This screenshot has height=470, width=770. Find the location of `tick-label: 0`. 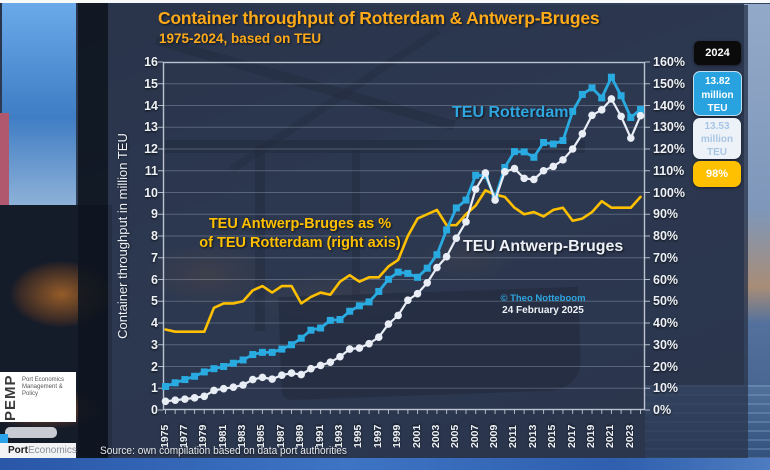

tick-label: 0 is located at coordinates (154, 410).